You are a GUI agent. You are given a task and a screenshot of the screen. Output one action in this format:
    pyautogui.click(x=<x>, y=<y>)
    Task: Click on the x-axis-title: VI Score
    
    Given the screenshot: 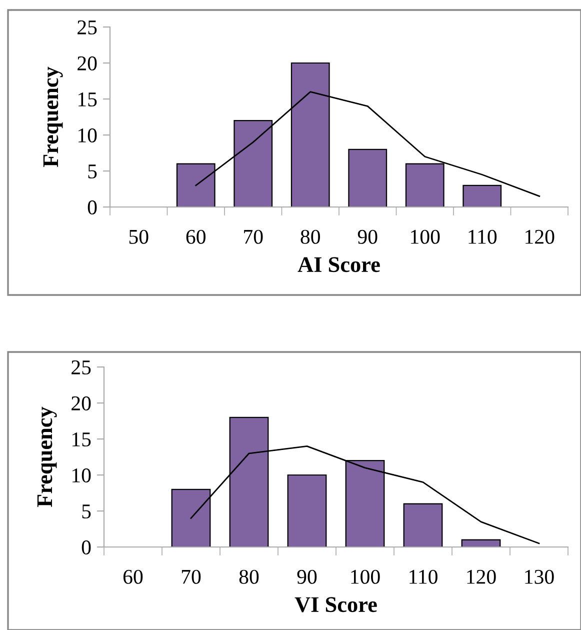 What is the action you would take?
    pyautogui.click(x=335, y=604)
    